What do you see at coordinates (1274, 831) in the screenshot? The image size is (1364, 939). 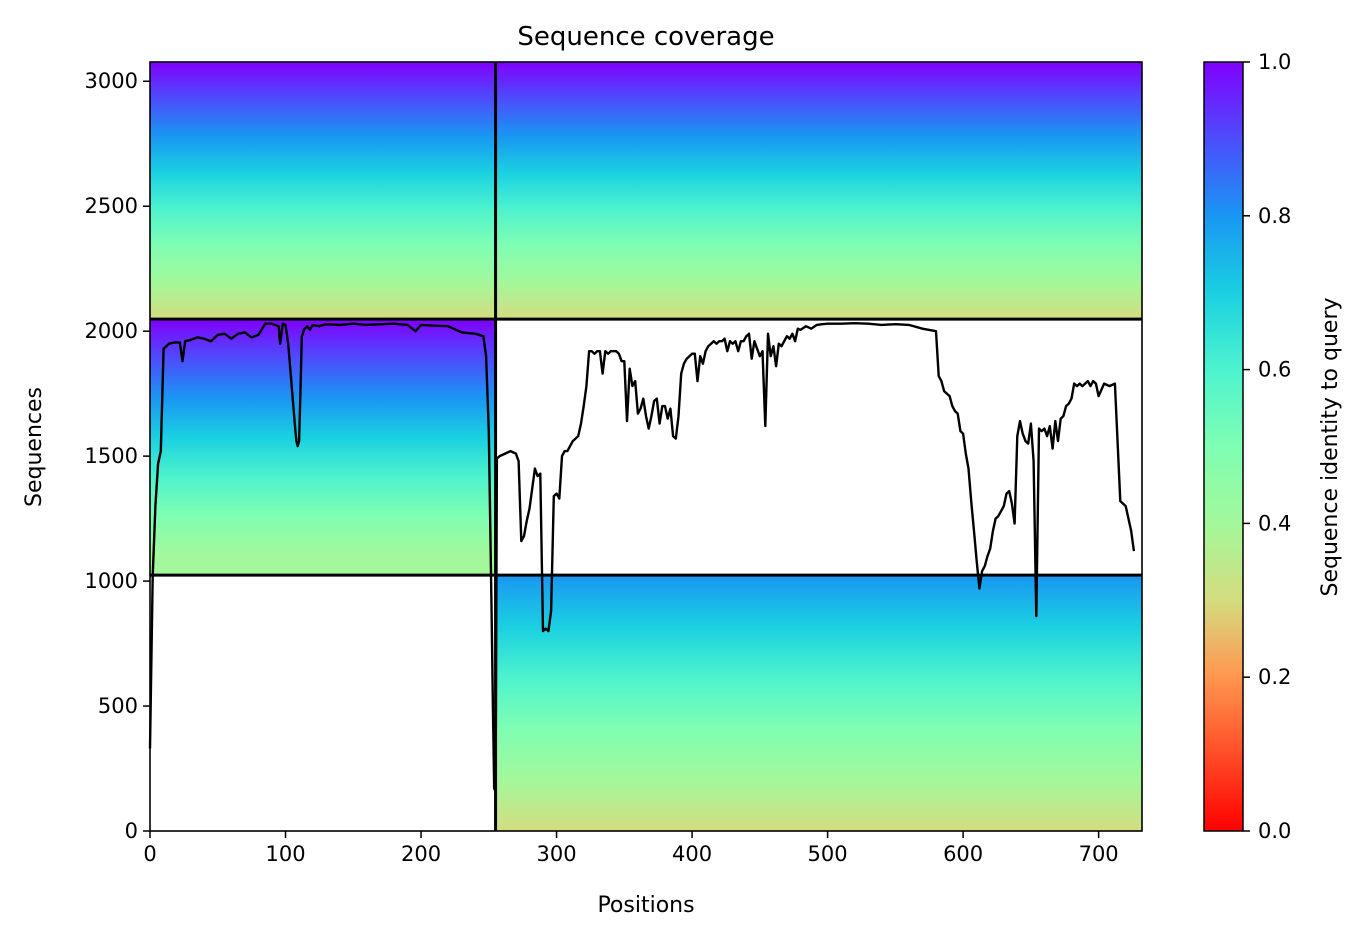 I see `colorbar-tick-label: 0.0` at bounding box center [1274, 831].